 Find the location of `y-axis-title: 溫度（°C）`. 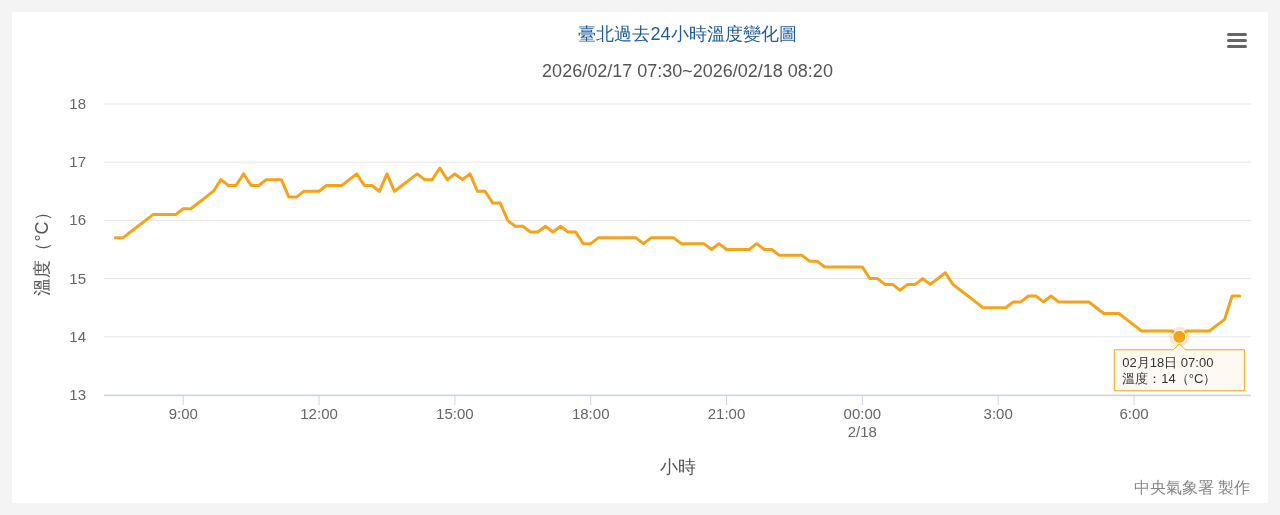

y-axis-title: 溫度（°C） is located at coordinates (42, 249).